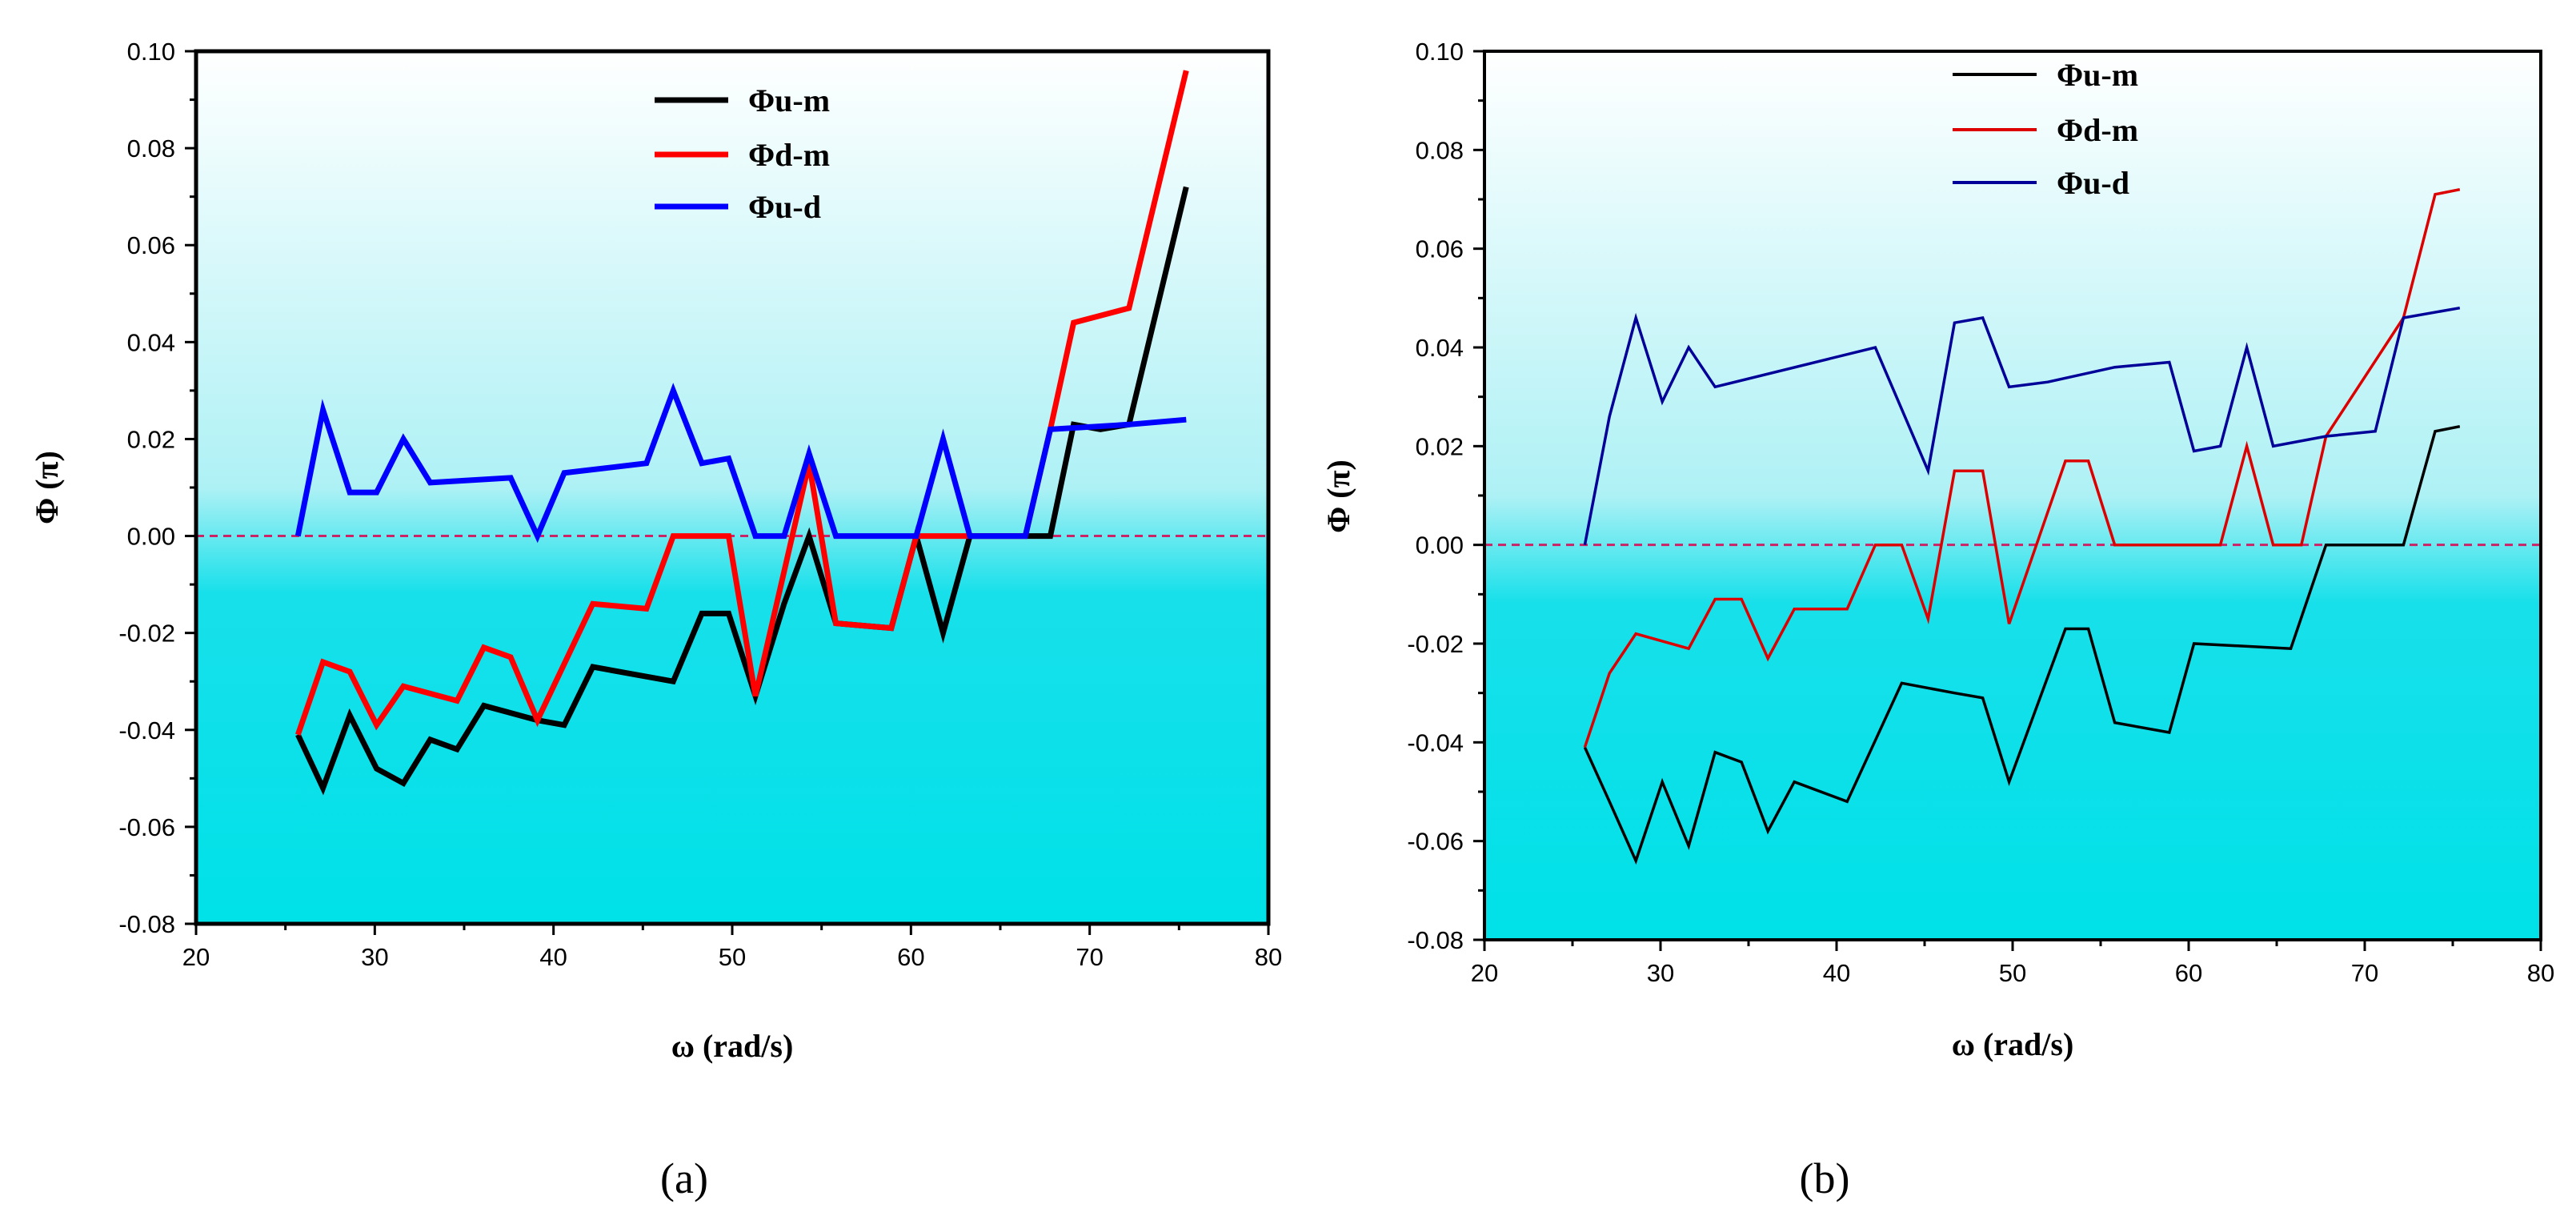  I want to click on panel-caption: (b), so click(1825, 1178).